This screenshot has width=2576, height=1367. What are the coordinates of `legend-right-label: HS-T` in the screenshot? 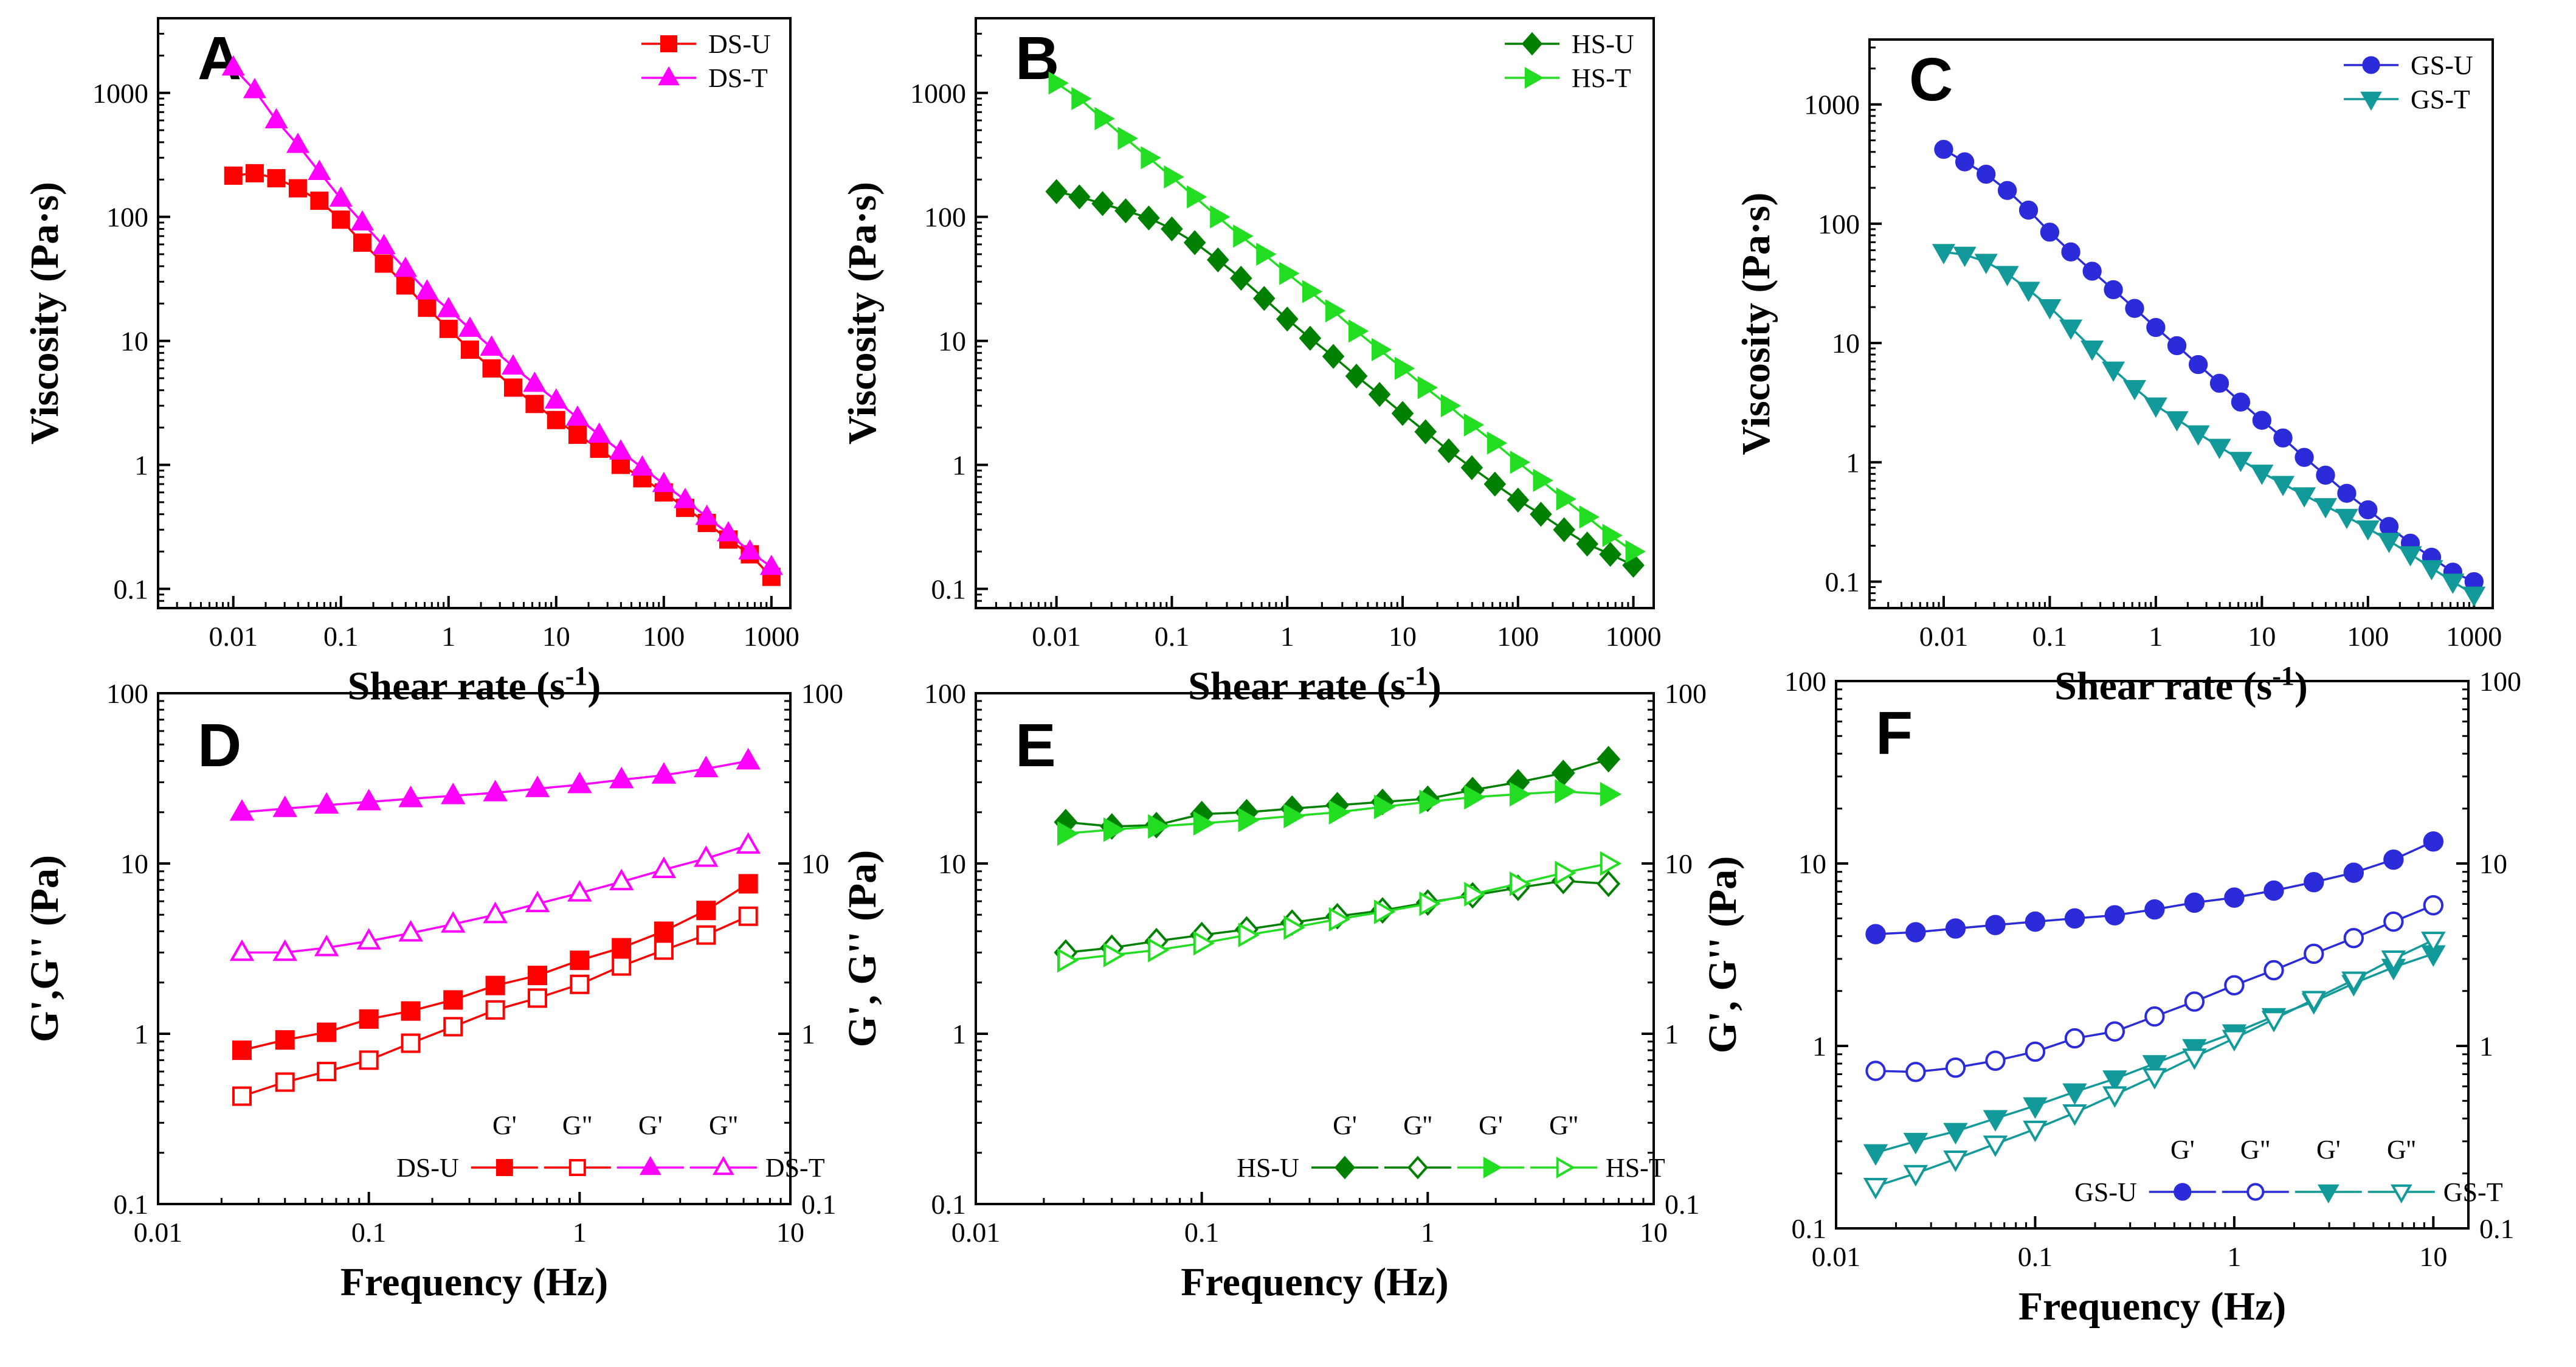 It's located at (1635, 1168).